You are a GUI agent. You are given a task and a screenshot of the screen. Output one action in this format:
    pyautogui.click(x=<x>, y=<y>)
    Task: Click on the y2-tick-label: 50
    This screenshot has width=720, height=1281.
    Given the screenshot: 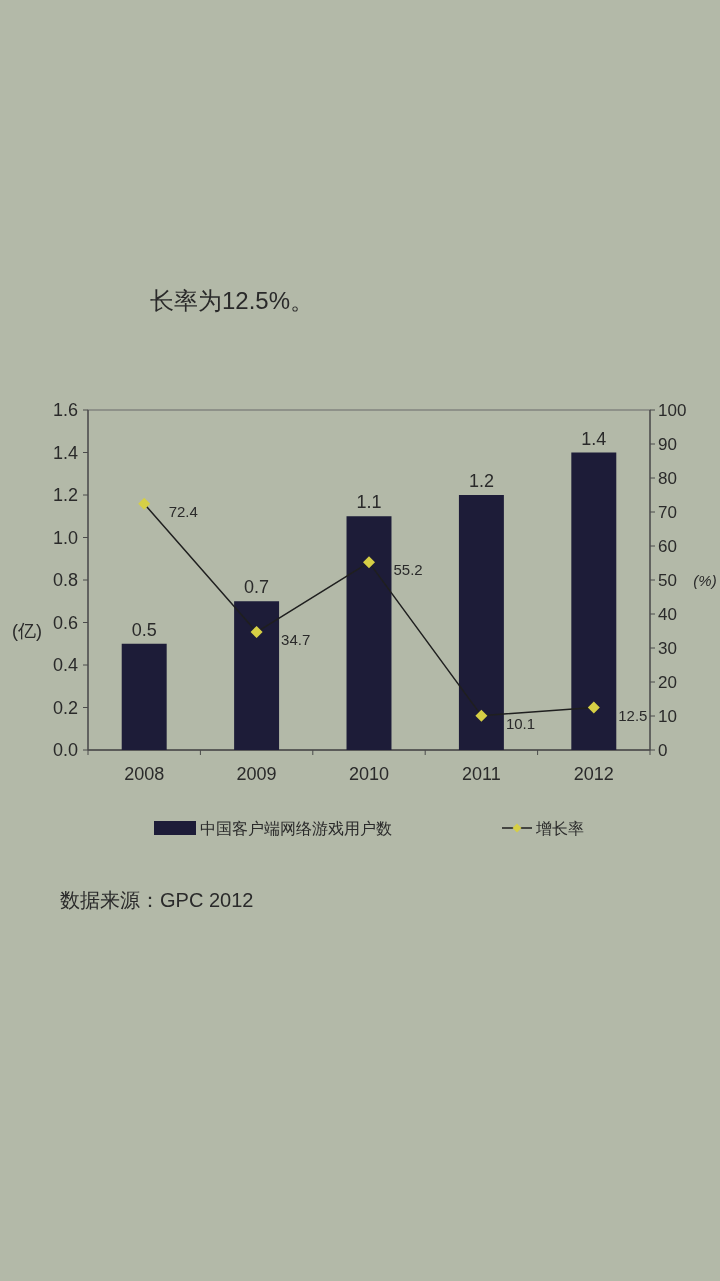 What is the action you would take?
    pyautogui.click(x=667, y=580)
    